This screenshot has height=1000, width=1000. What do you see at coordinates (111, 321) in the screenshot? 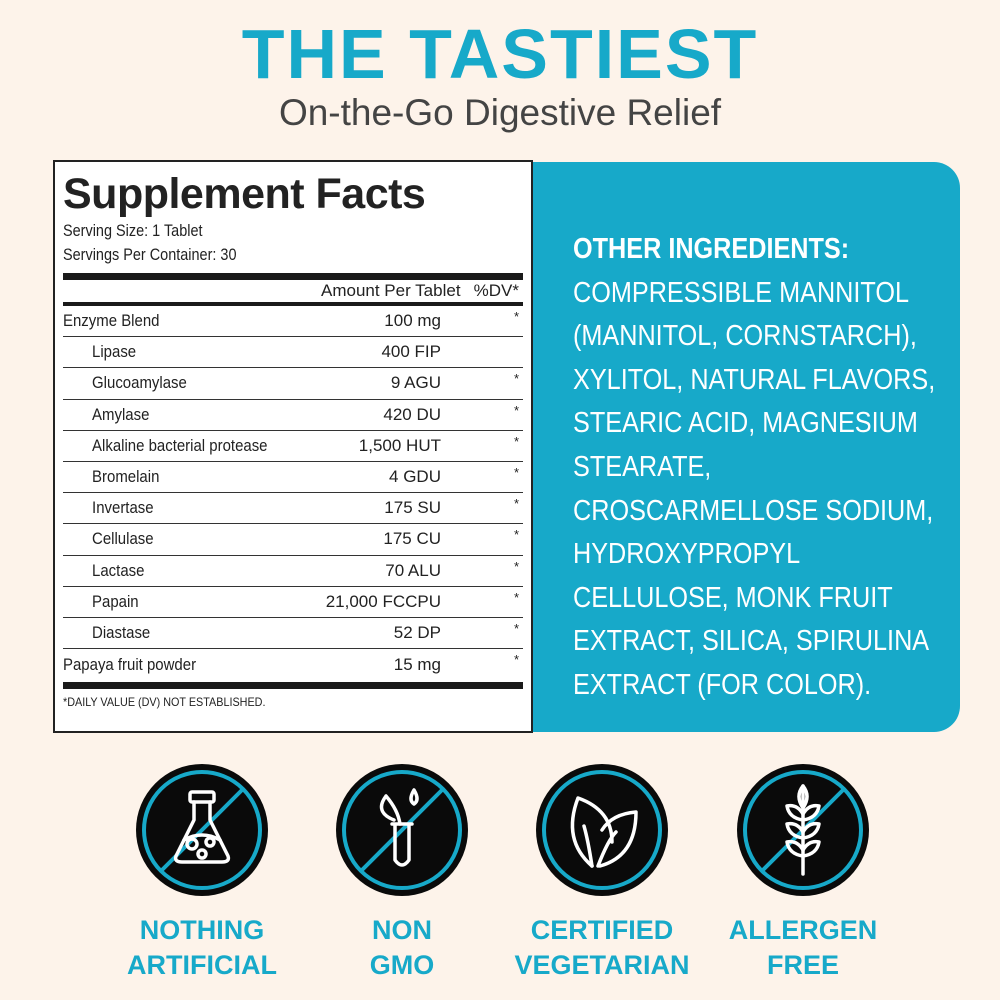
I see `ingredient-name: Enzyme Blend` at bounding box center [111, 321].